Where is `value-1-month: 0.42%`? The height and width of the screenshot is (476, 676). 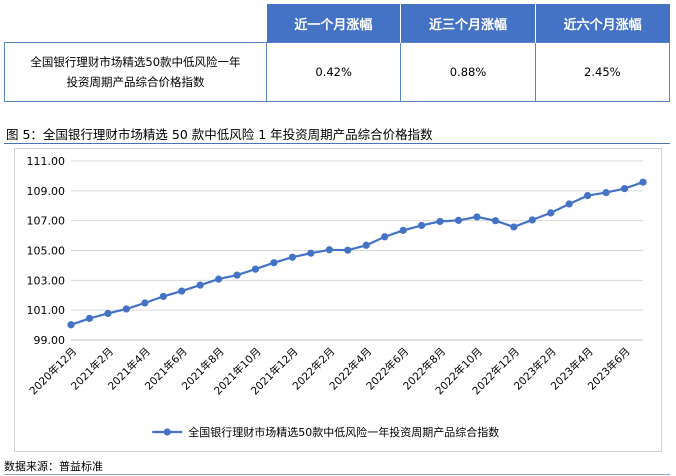 value-1-month: 0.42% is located at coordinates (333, 72).